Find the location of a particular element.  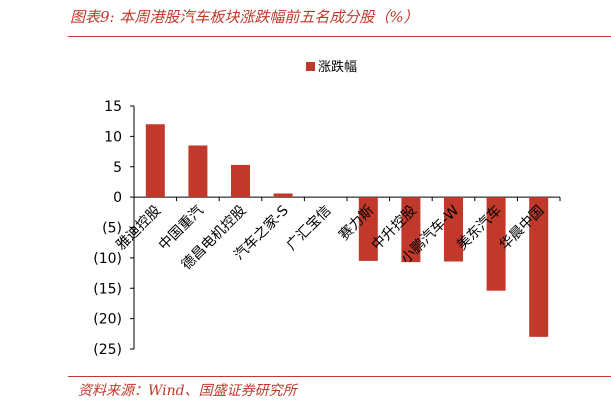

y-tick-label: (10) is located at coordinates (107, 259).